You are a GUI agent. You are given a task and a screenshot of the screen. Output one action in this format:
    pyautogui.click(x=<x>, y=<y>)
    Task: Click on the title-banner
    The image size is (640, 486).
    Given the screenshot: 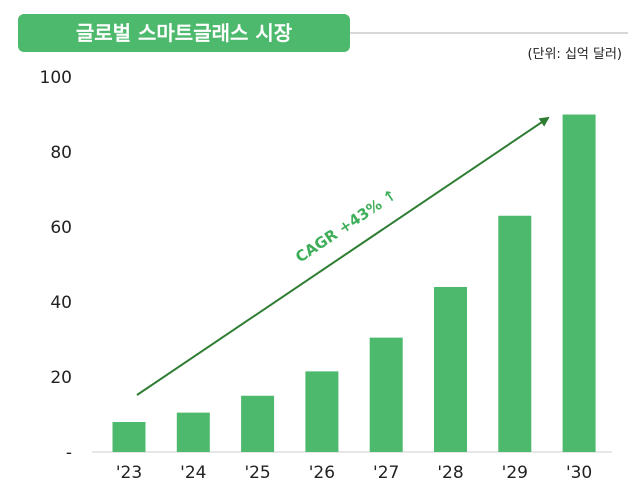 What is the action you would take?
    pyautogui.click(x=184, y=33)
    